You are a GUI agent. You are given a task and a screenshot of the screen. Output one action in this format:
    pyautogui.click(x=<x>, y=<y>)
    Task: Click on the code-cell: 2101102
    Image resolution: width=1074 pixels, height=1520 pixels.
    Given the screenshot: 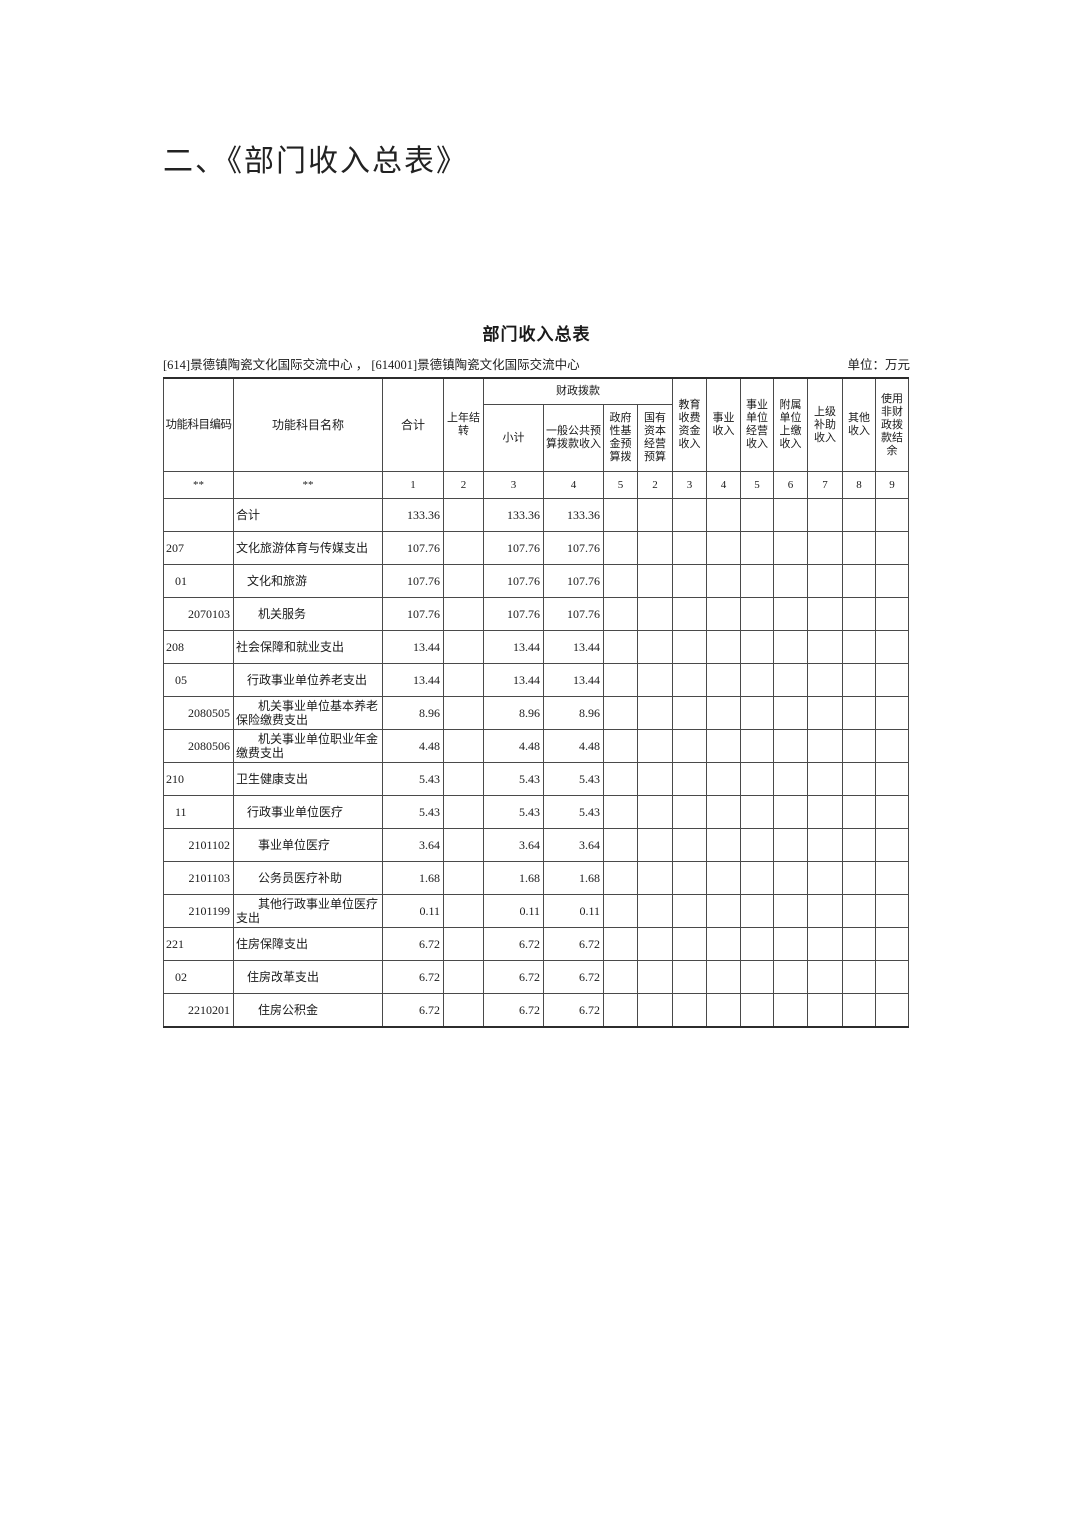 What is the action you would take?
    pyautogui.click(x=198, y=845)
    